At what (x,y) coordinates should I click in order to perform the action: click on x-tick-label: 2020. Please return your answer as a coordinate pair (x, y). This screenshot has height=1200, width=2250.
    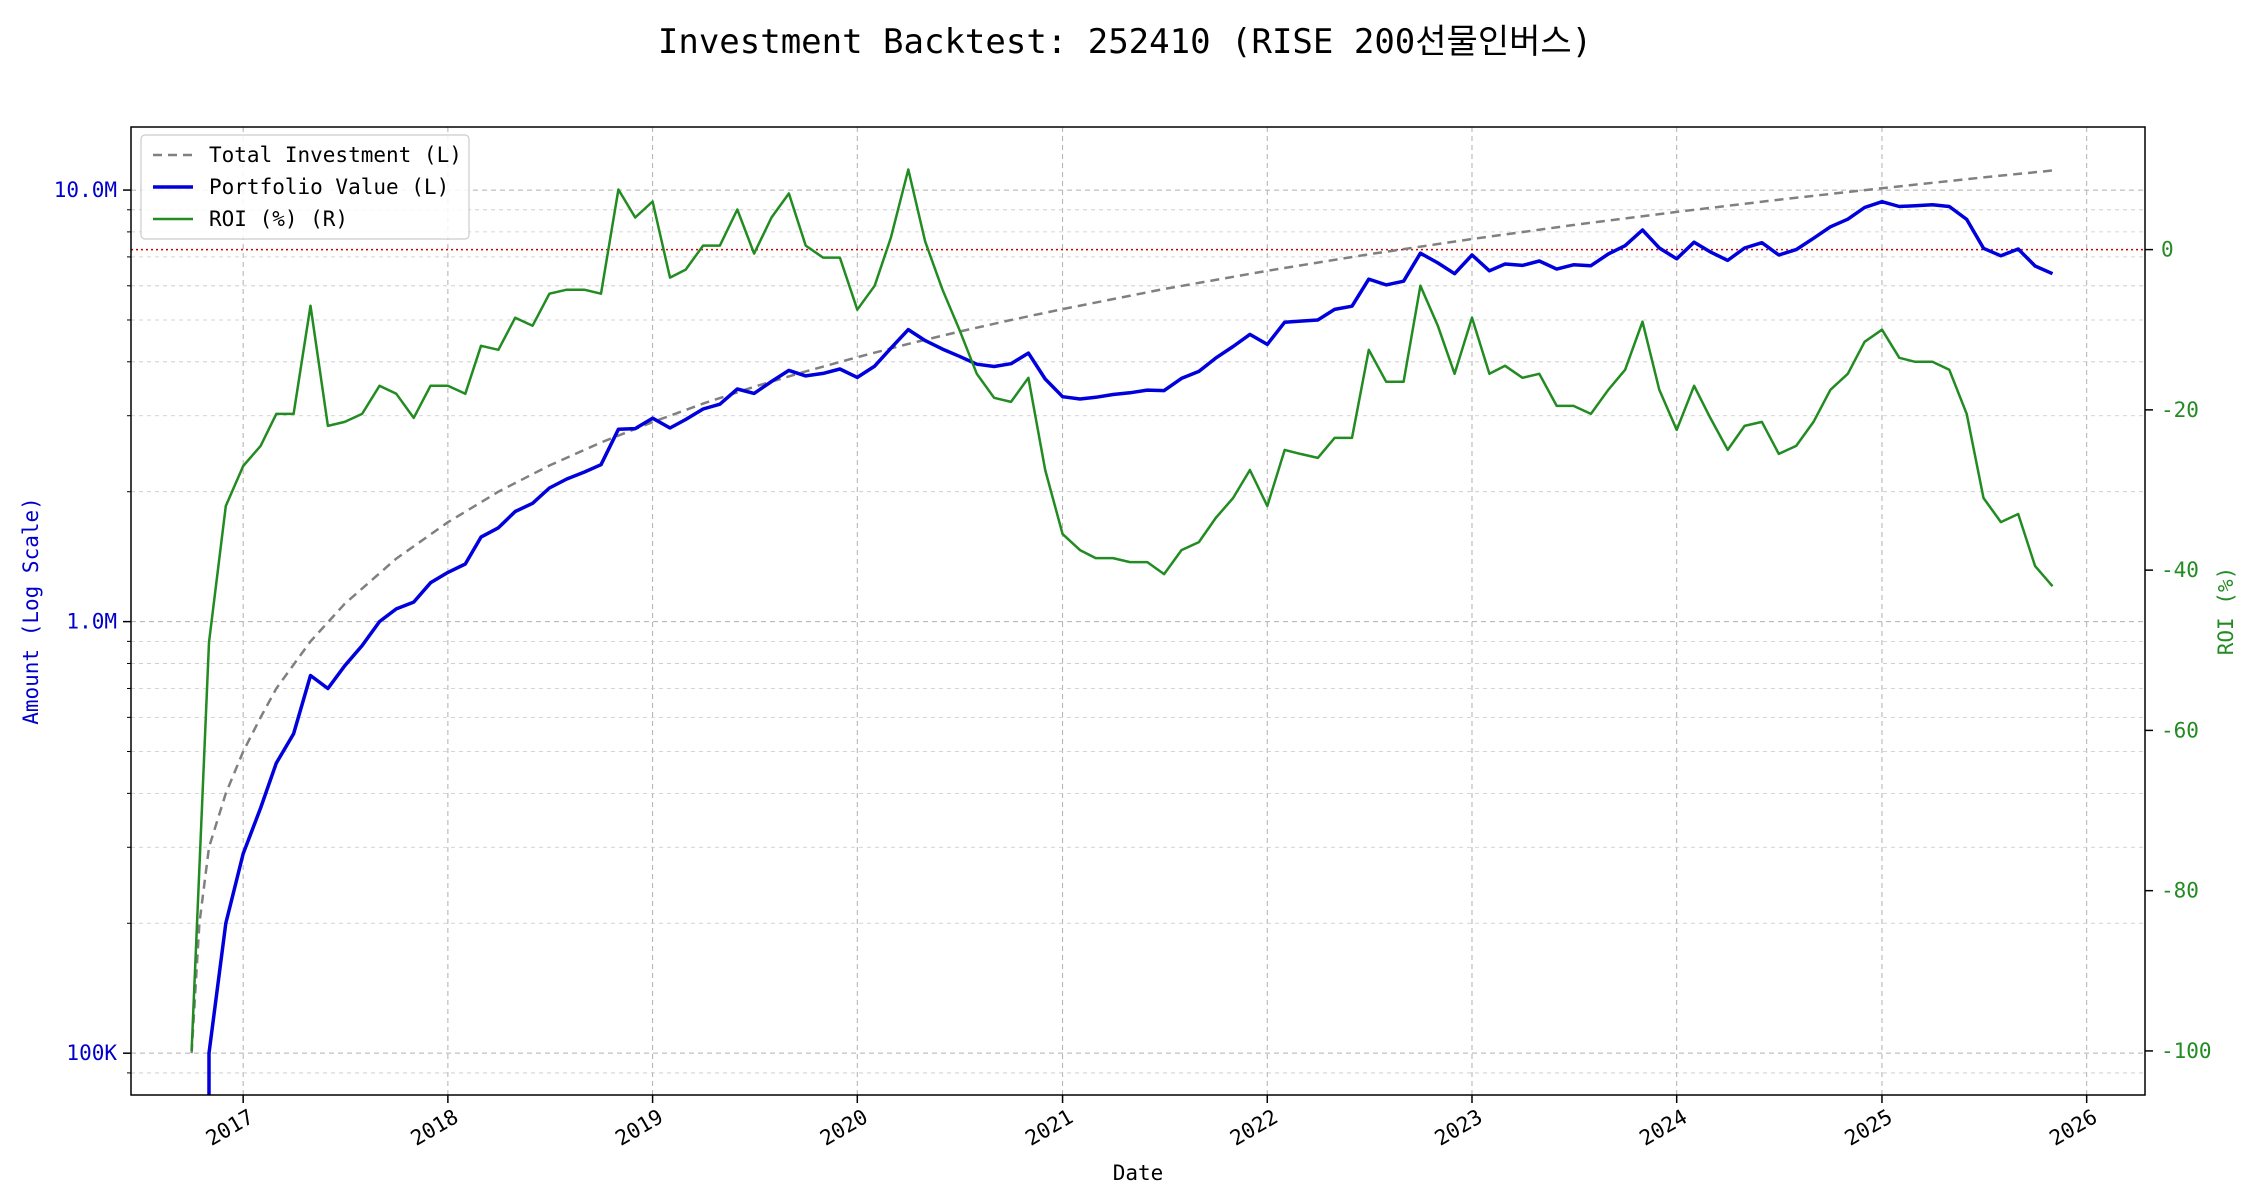
    Looking at the image, I should click on (844, 1128).